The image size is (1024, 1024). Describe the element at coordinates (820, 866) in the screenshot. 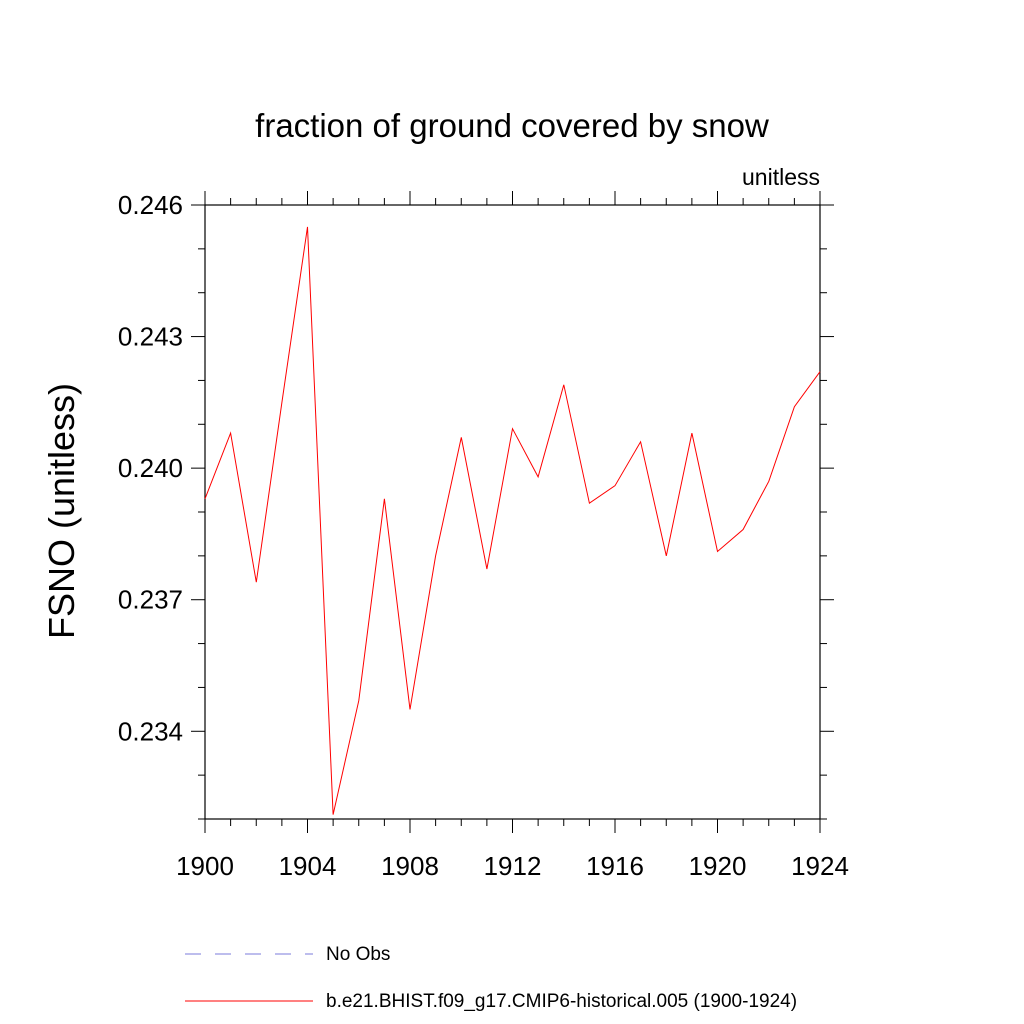

I see `x-tick-label: 1924` at that location.